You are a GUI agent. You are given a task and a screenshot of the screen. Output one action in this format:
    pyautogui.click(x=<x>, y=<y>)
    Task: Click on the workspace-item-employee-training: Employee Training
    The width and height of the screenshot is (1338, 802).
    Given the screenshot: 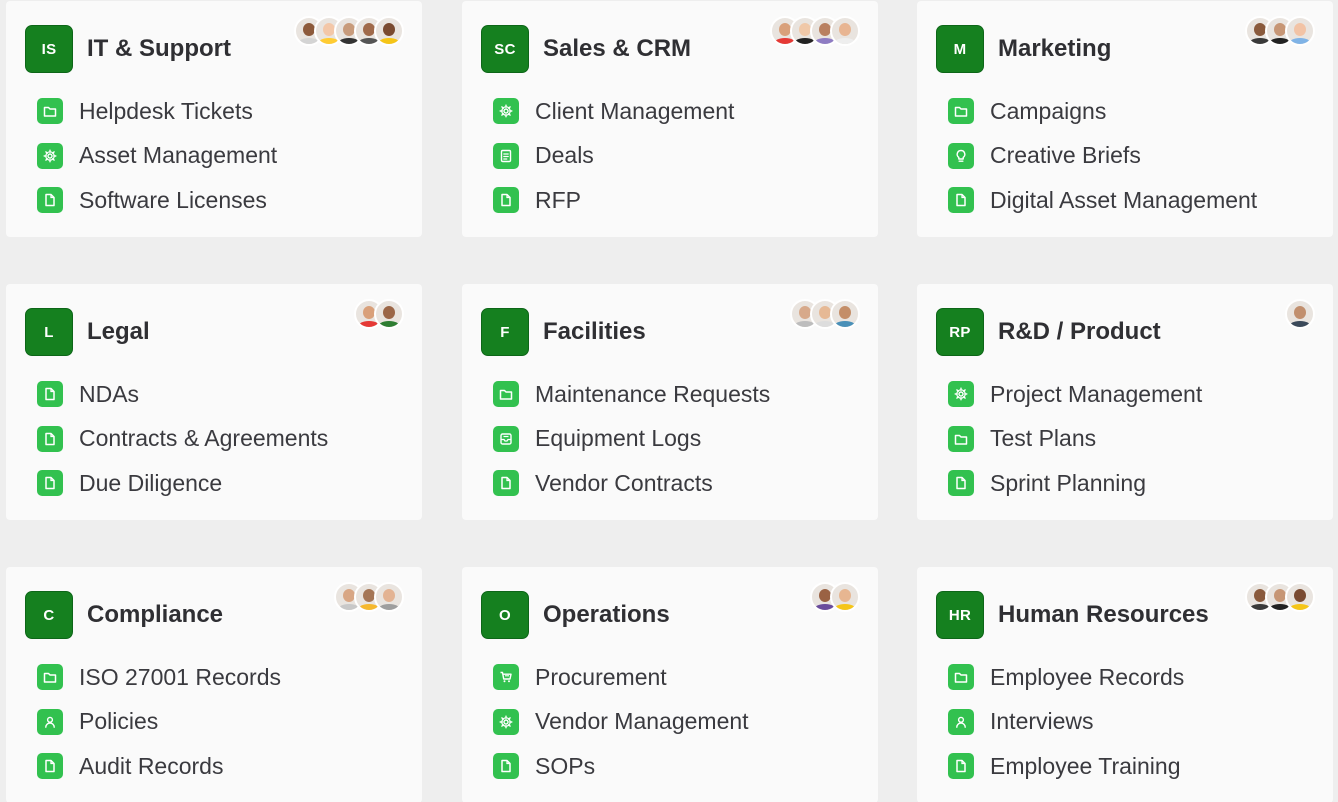 What is the action you would take?
    pyautogui.click(x=1066, y=766)
    